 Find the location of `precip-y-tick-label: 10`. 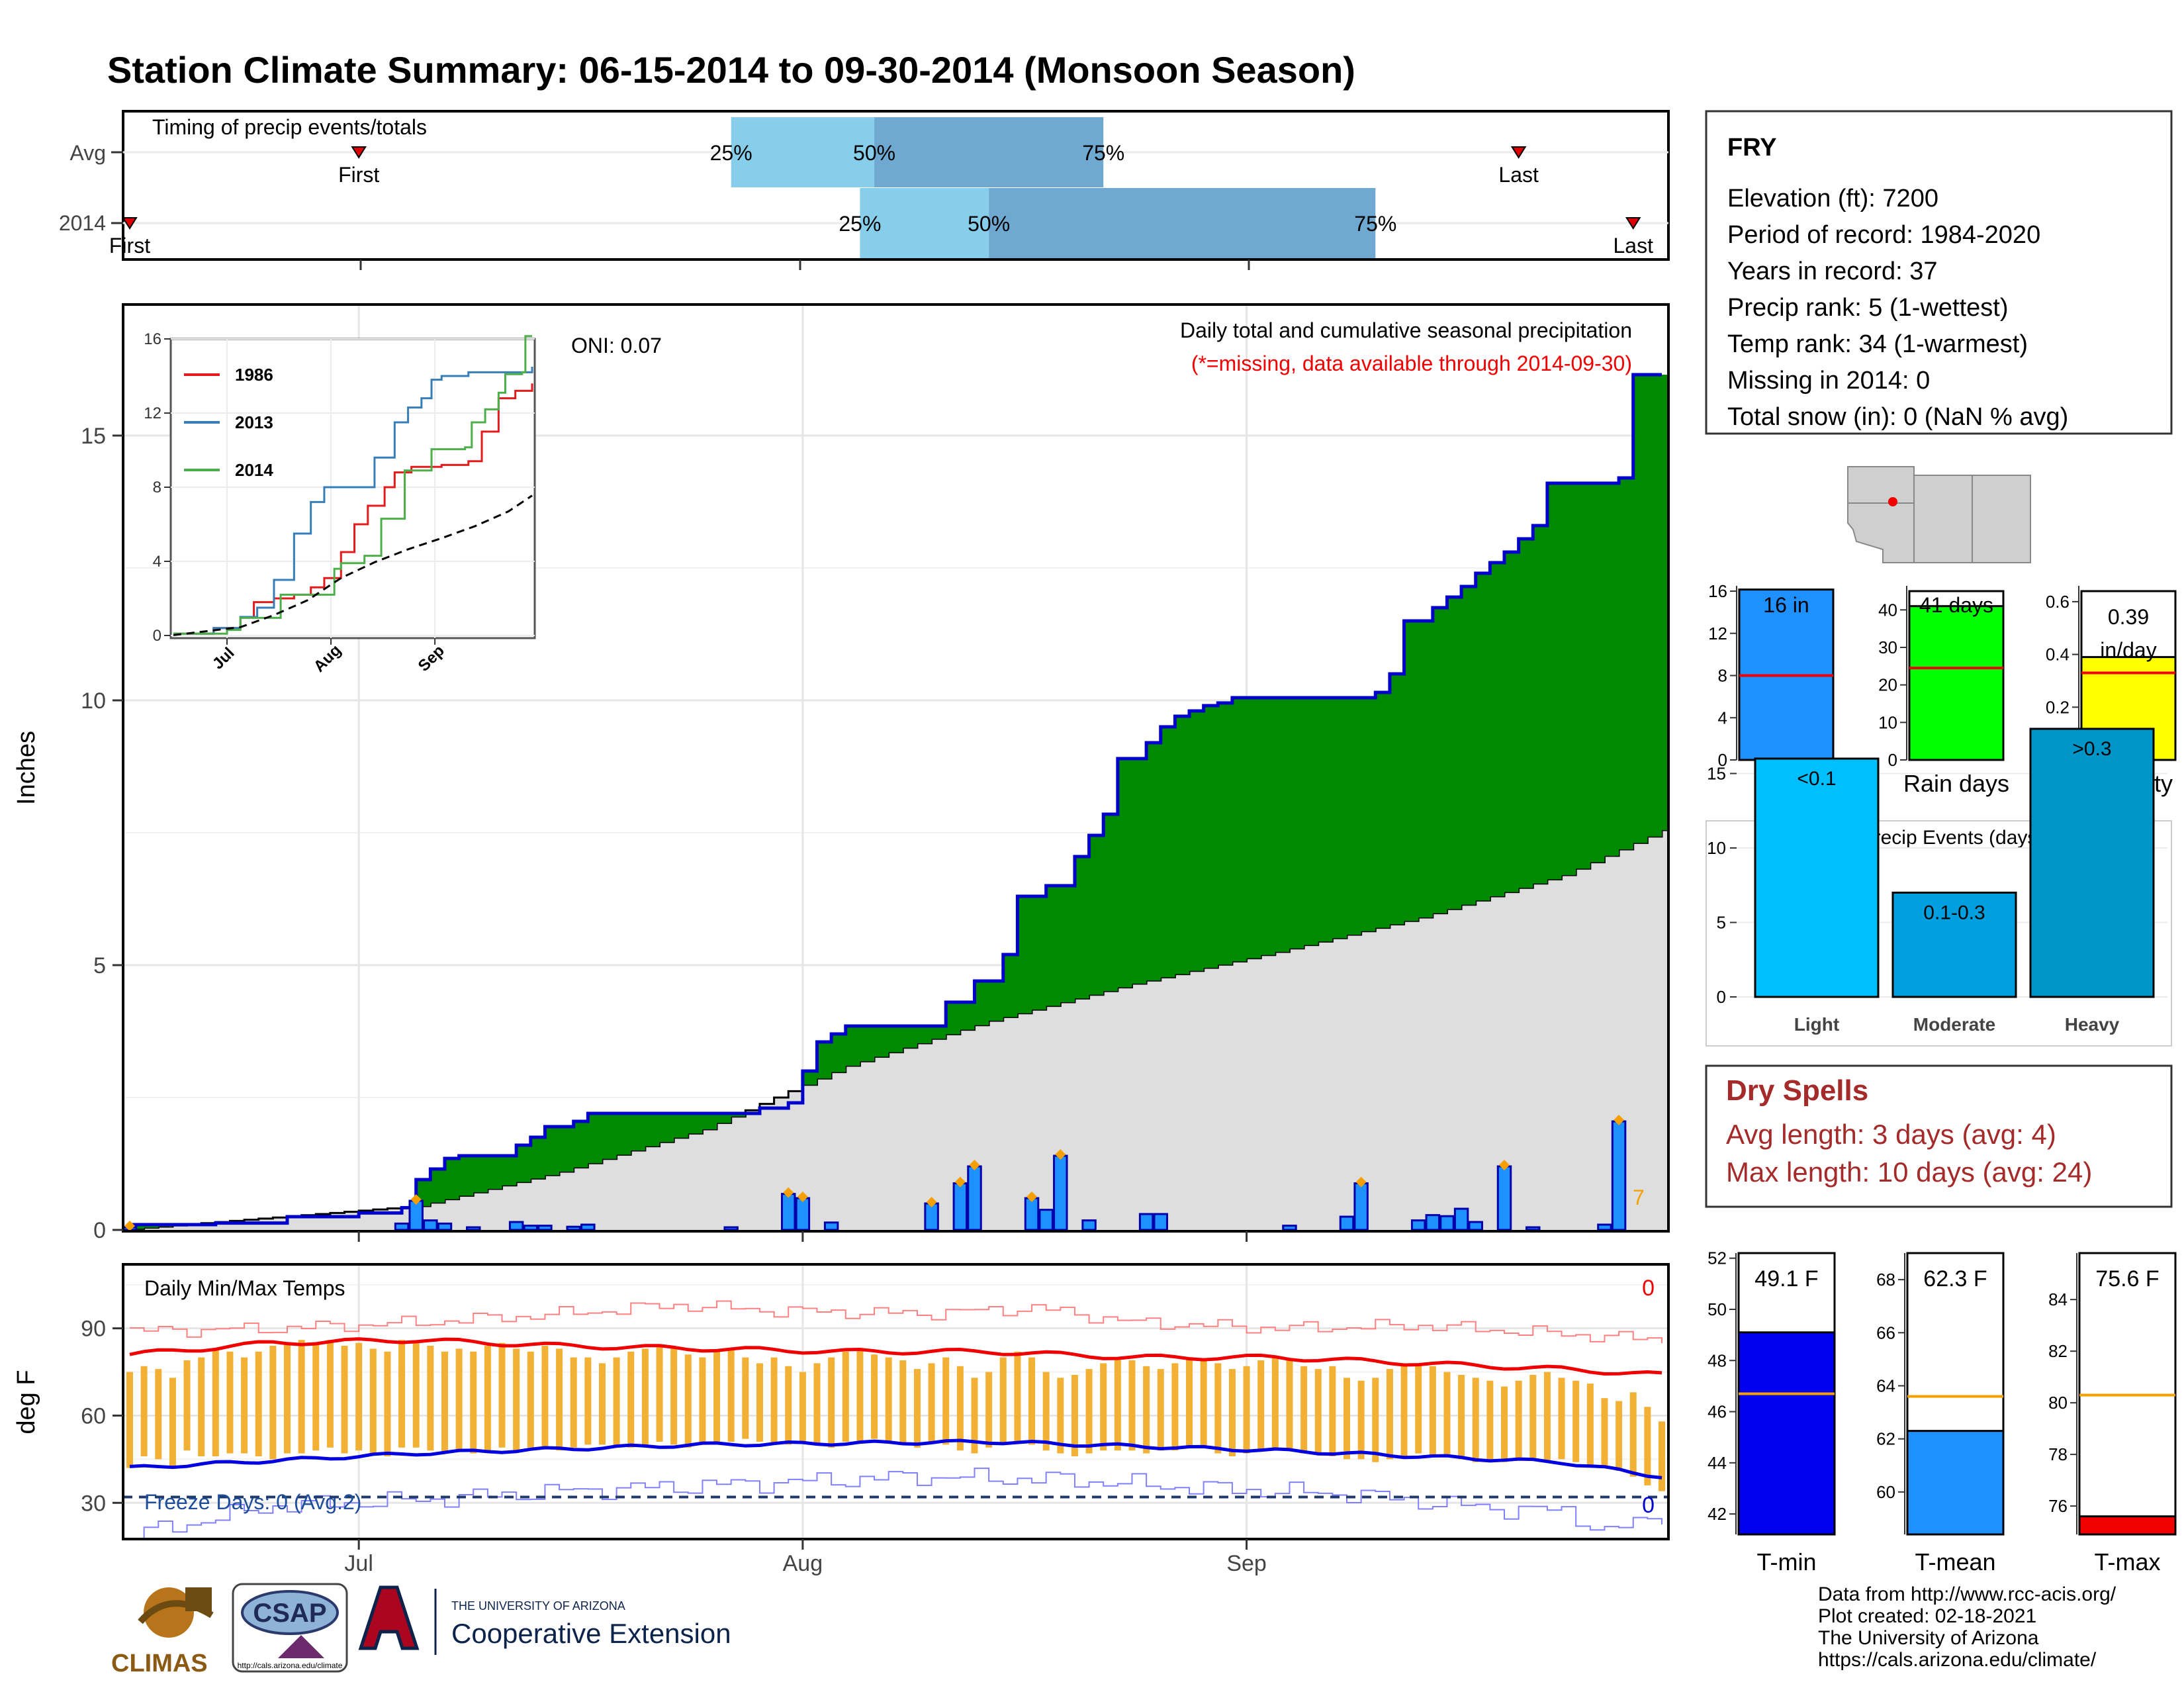

precip-y-tick-label: 10 is located at coordinates (93, 701).